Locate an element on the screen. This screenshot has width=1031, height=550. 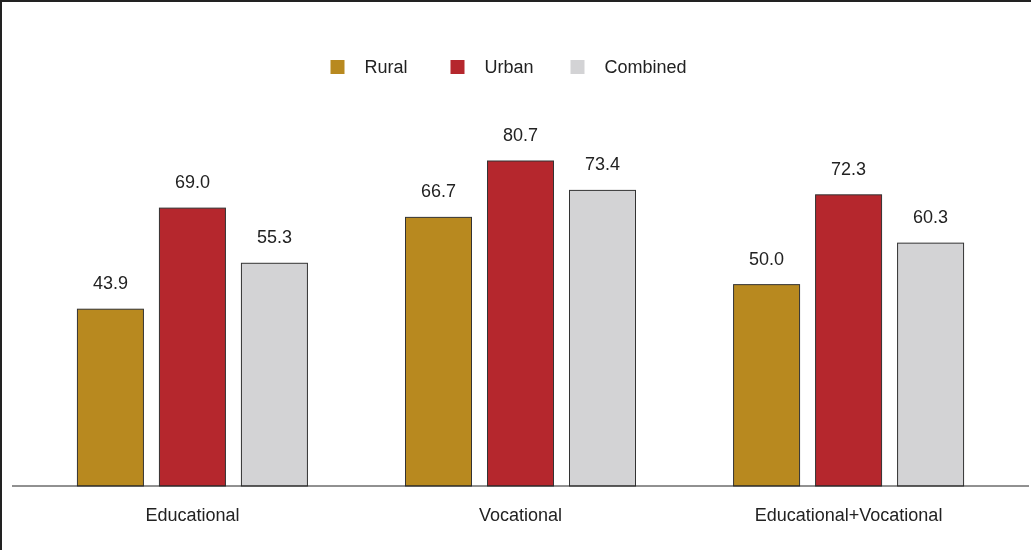
legend-label: Rural is located at coordinates (386, 66).